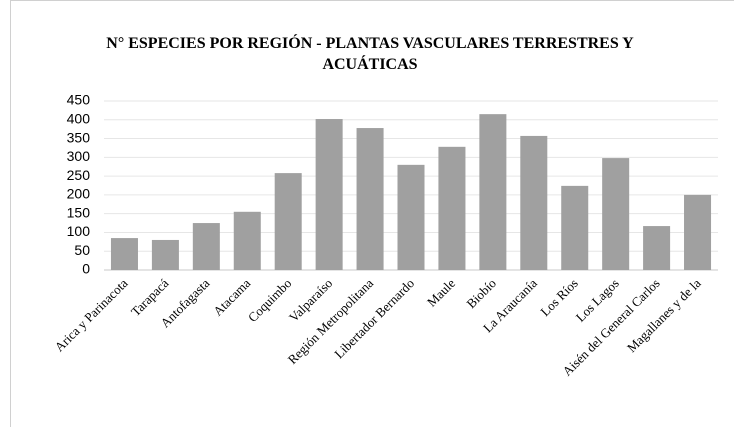  What do you see at coordinates (664, 315) in the screenshot?
I see `x-tick-label: Magallanes y de la` at bounding box center [664, 315].